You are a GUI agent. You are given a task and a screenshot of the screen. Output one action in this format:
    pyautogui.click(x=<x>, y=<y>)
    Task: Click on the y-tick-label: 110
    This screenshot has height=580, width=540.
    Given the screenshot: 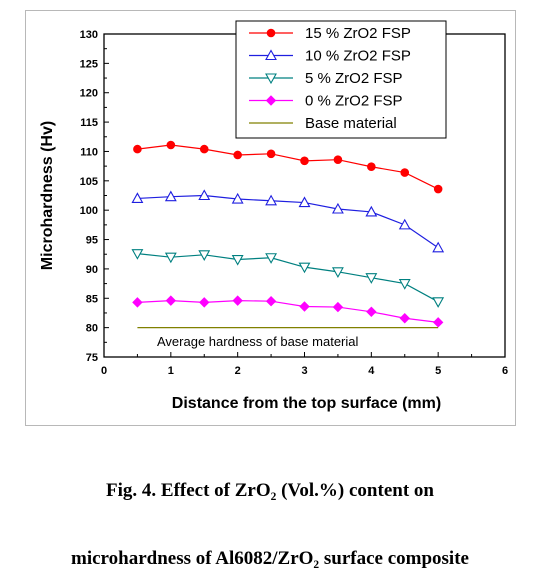 What is the action you would take?
    pyautogui.click(x=89, y=152)
    